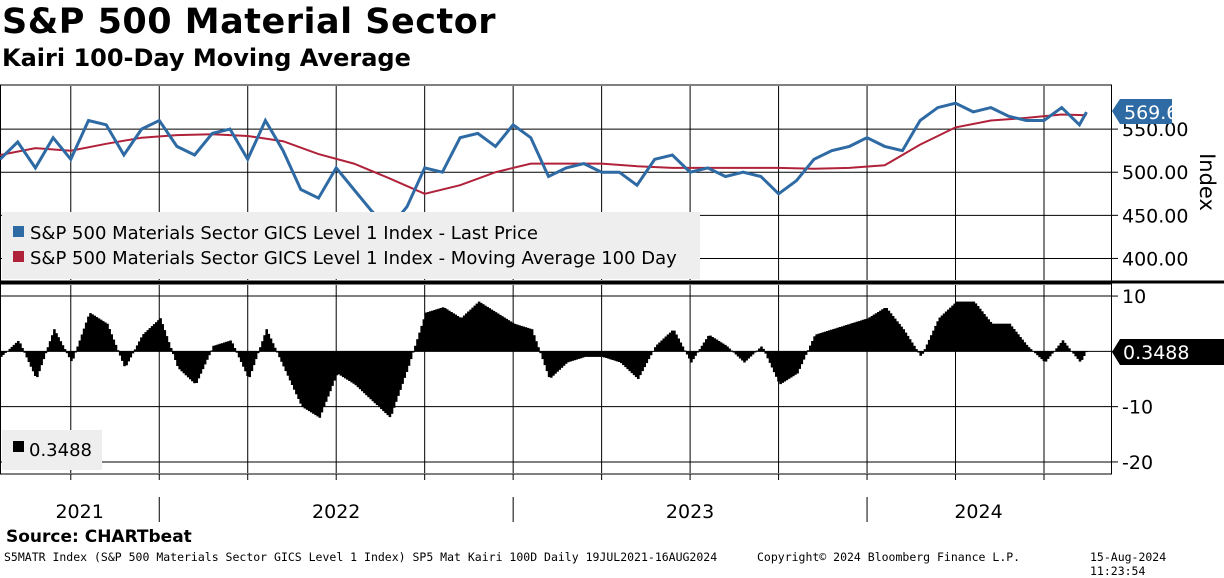 The image size is (1224, 578). I want to click on kairi-last-badge: 0.3488, so click(1168, 352).